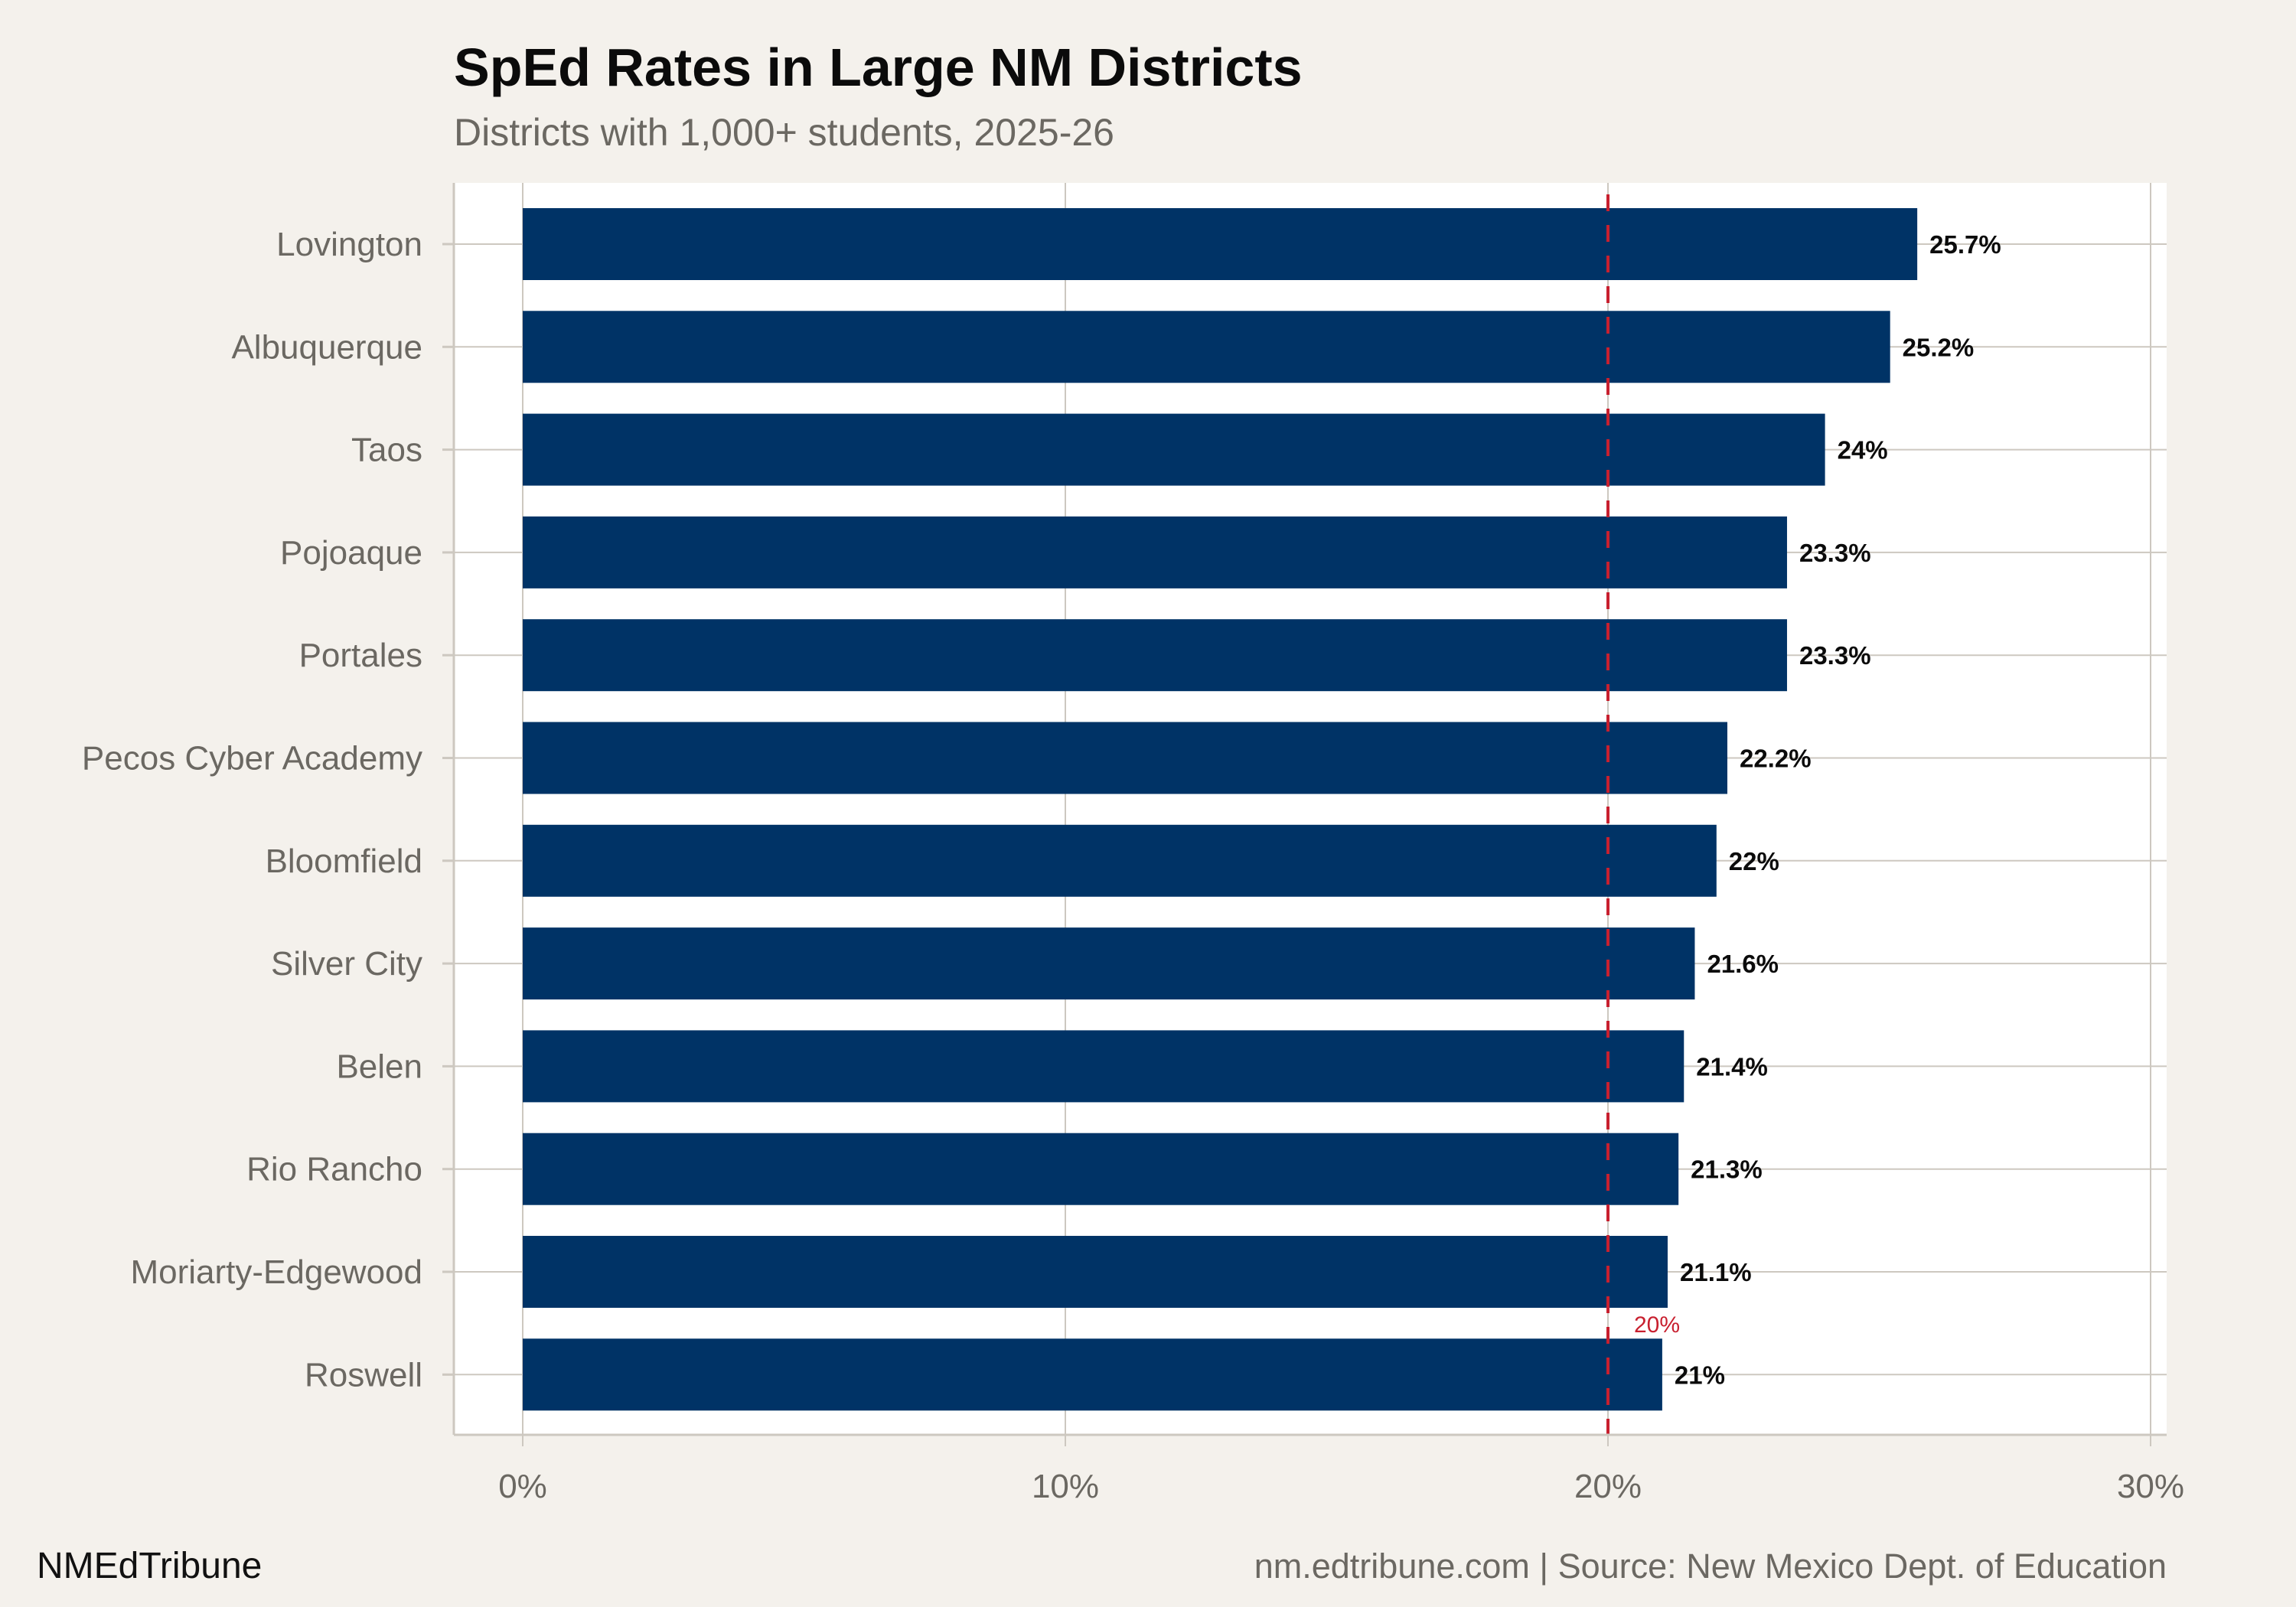  I want to click on category-label: Lovington, so click(349, 245).